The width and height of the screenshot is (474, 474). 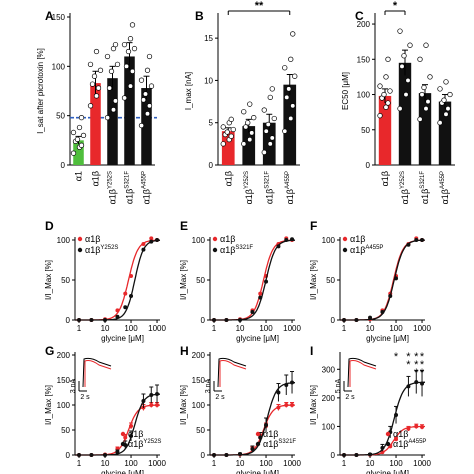 What do you see at coordinates (79, 328) in the screenshot?
I see `x-tick-label: 1` at bounding box center [79, 328].